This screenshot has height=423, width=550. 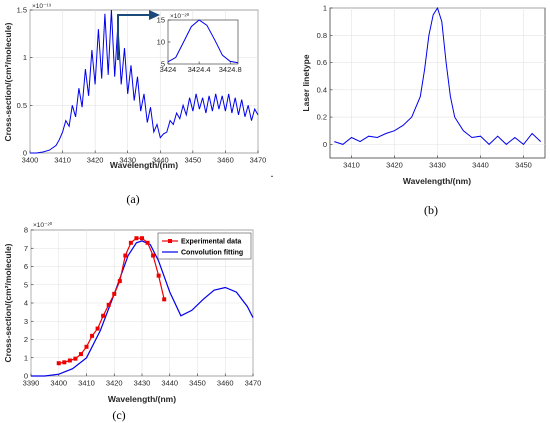 I want to click on series-line-a, so click(x=144, y=81).